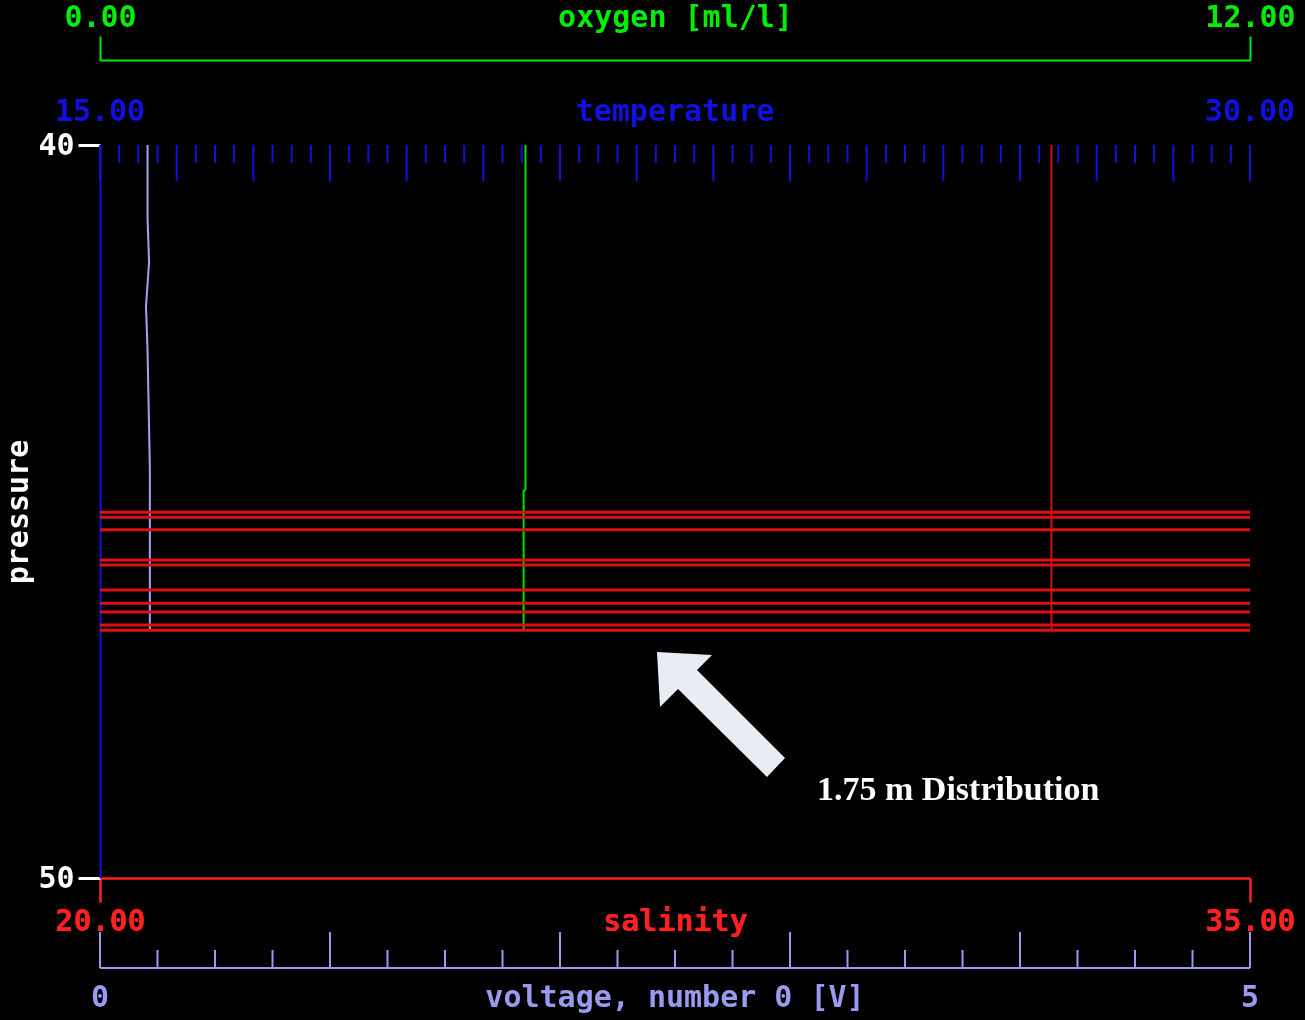 The image size is (1305, 1020). Describe the element at coordinates (1250, 17) in the screenshot. I see `x2-tick-label: 12.00` at that location.